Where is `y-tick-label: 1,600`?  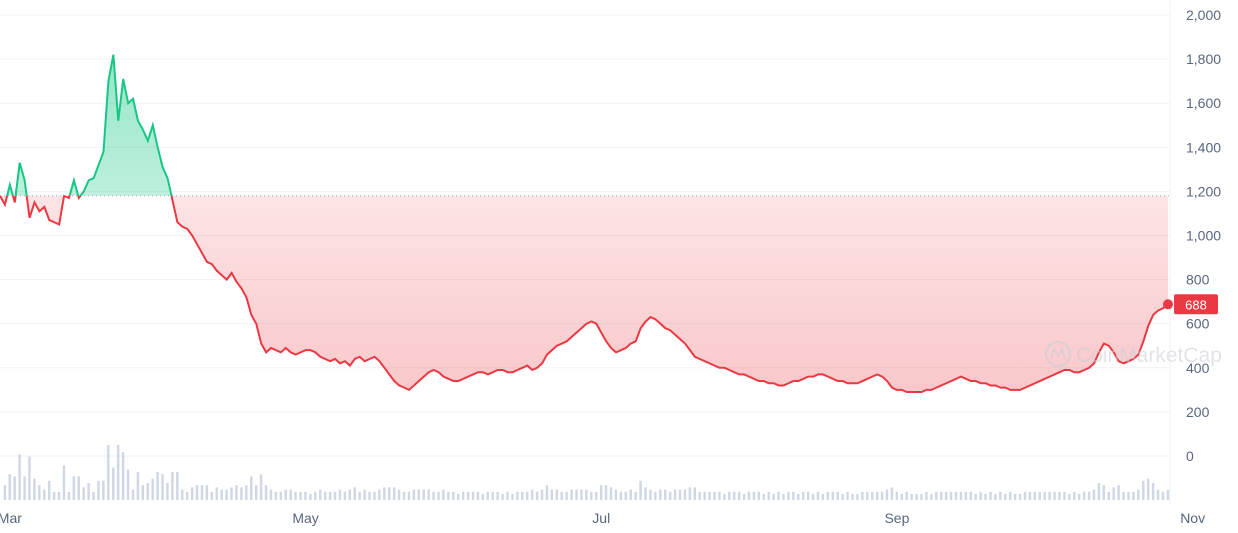 y-tick-label: 1,600 is located at coordinates (1203, 103).